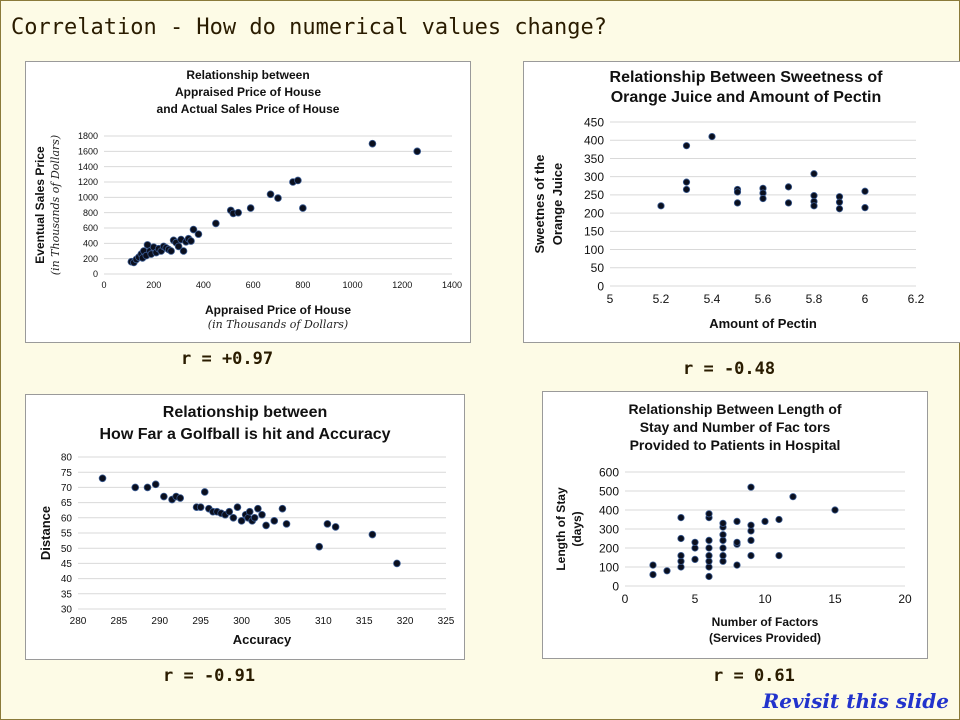  What do you see at coordinates (712, 299) in the screenshot?
I see `x-tick-label: 5.4` at bounding box center [712, 299].